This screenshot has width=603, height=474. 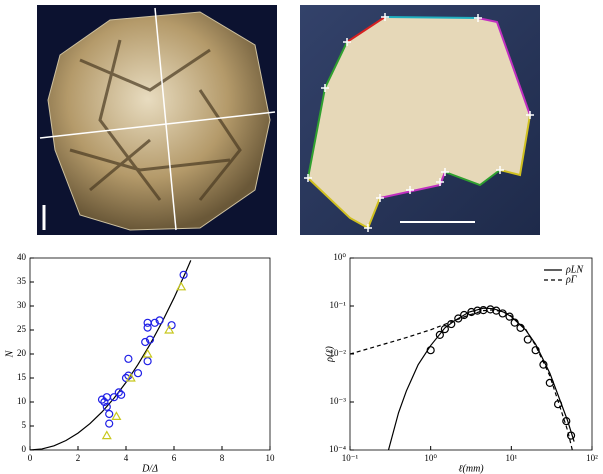 What do you see at coordinates (22, 377) in the screenshot?
I see `y-tick-label: 15` at bounding box center [22, 377].